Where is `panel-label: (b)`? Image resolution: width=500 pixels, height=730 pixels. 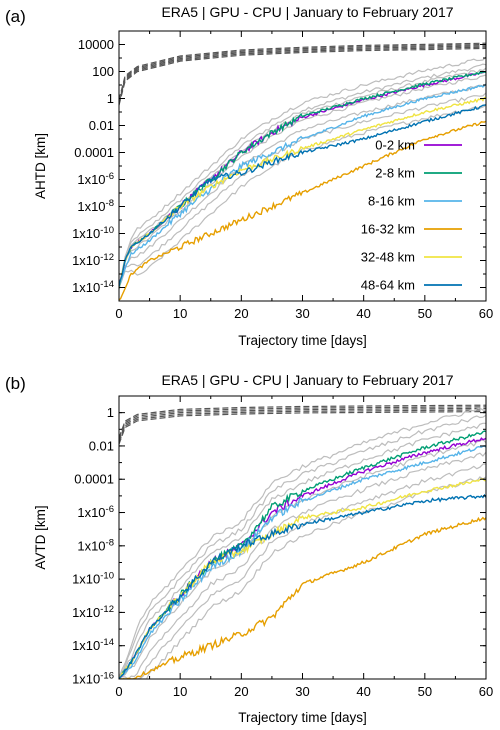
panel-label: (b) is located at coordinates (15, 383).